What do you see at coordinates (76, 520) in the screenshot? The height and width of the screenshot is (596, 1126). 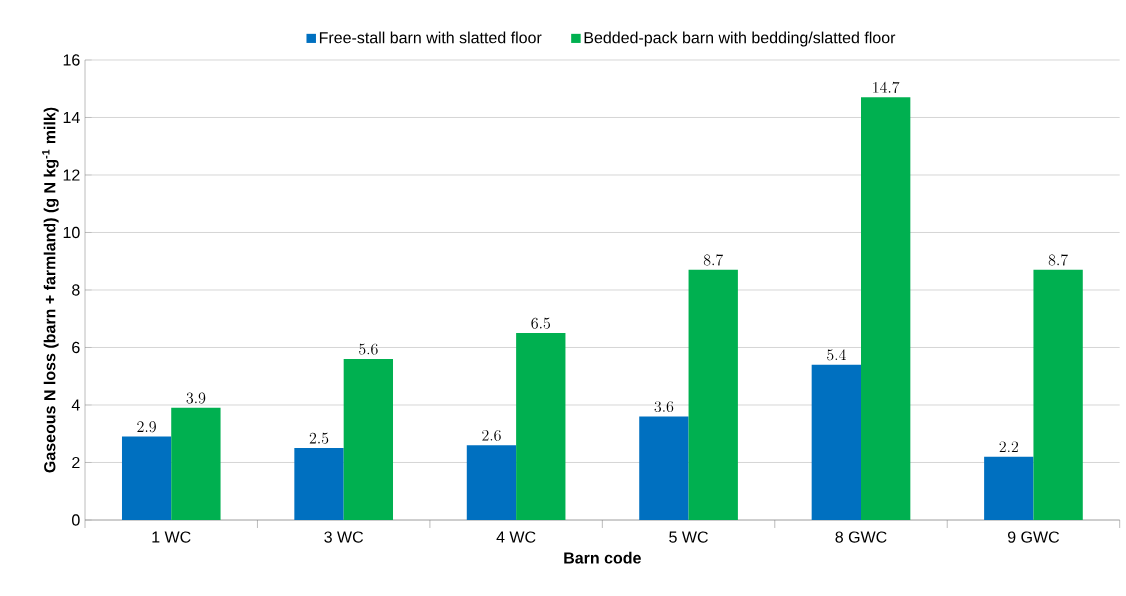 I see `y-tick-label: 0` at bounding box center [76, 520].